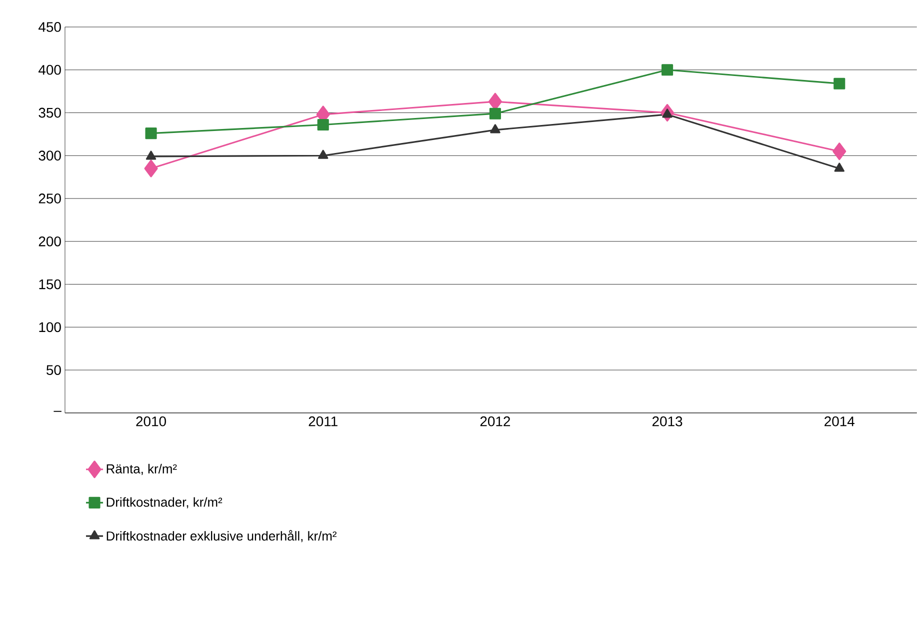  What do you see at coordinates (221, 536) in the screenshot?
I see `legend-label: Driftkostnader exklusive underhåll, kr/m²` at bounding box center [221, 536].